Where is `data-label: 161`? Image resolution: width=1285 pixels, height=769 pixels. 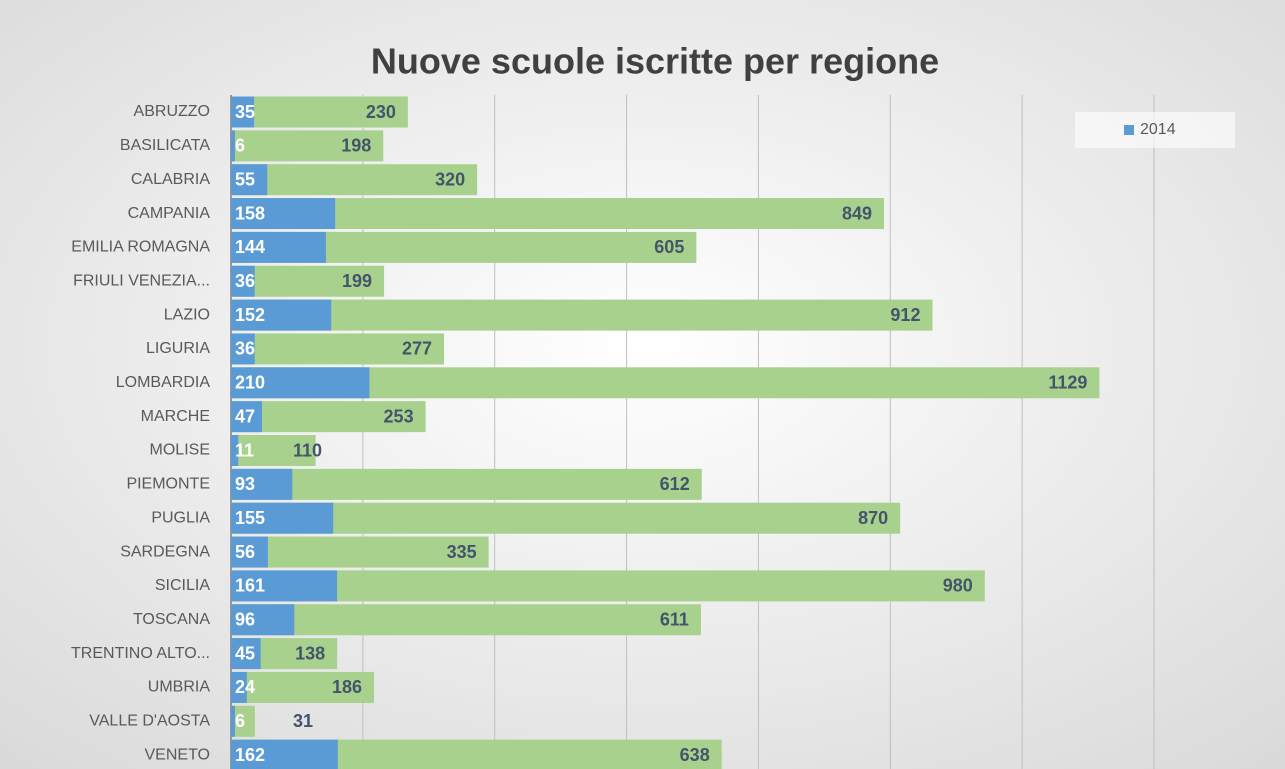
data-label: 161 is located at coordinates (250, 586).